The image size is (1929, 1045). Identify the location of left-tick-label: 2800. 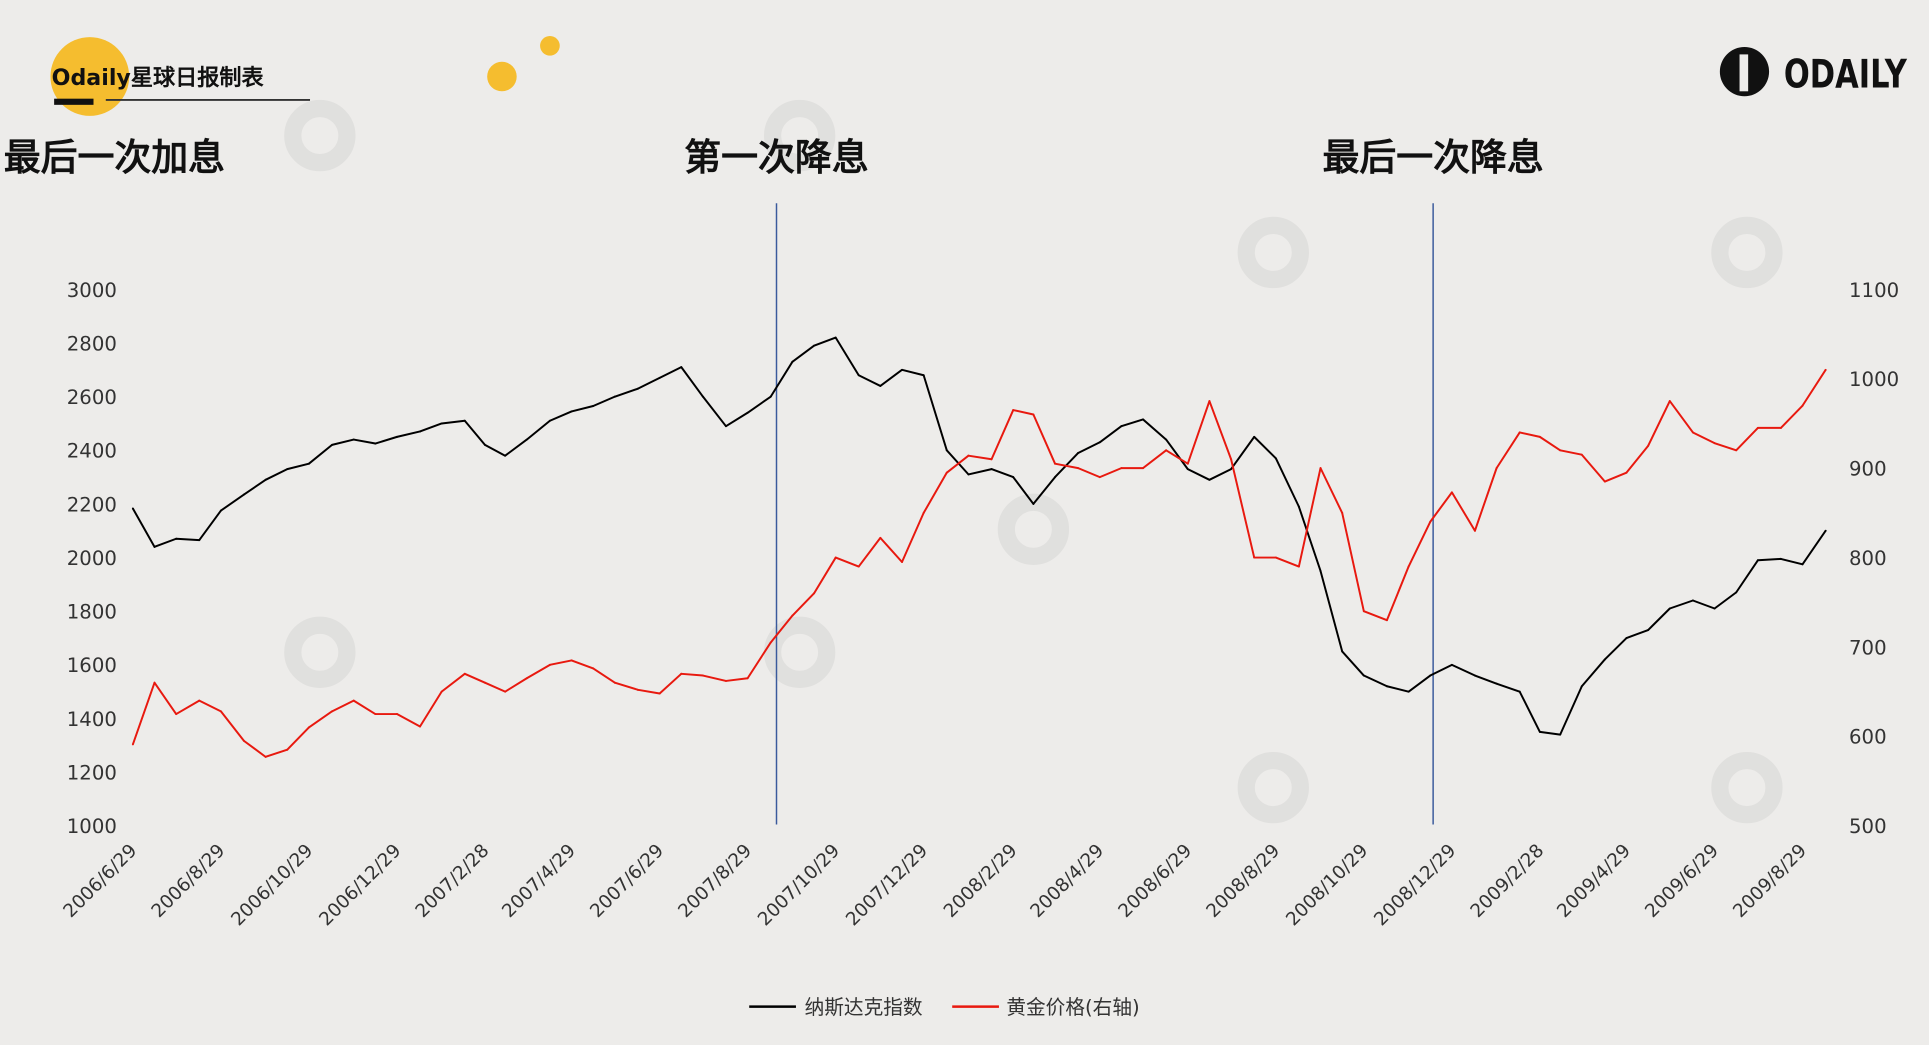
(92, 343).